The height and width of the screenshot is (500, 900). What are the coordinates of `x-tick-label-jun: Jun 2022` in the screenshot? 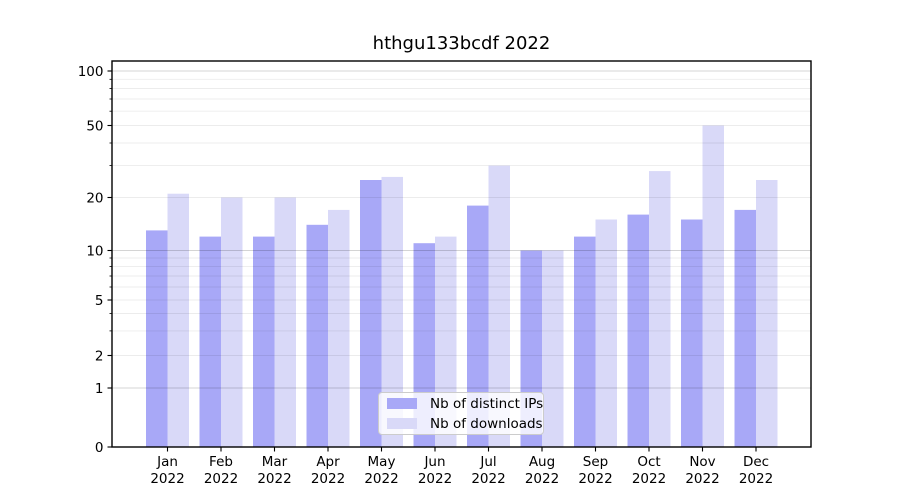 It's located at (435, 470).